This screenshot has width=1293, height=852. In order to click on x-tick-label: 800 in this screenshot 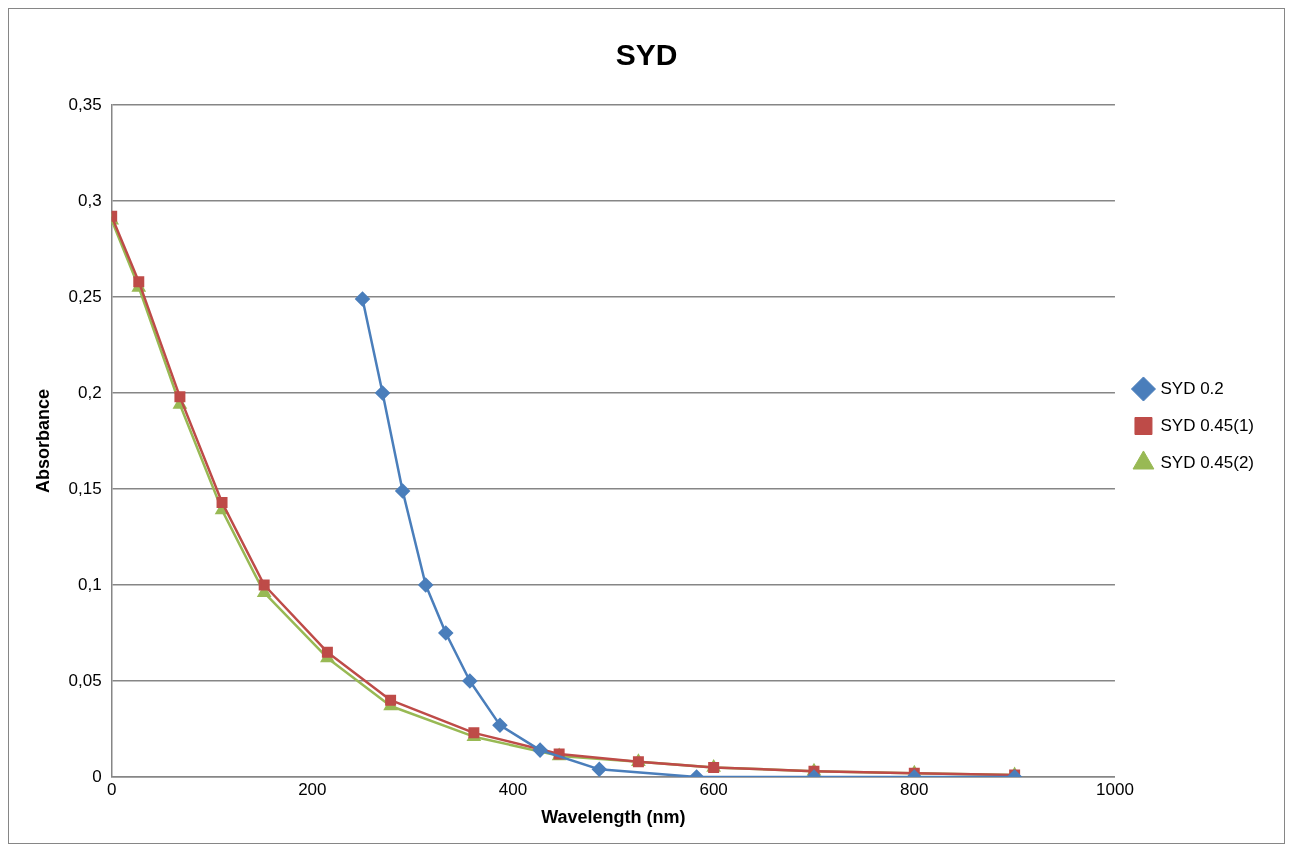, I will do `click(914, 789)`.